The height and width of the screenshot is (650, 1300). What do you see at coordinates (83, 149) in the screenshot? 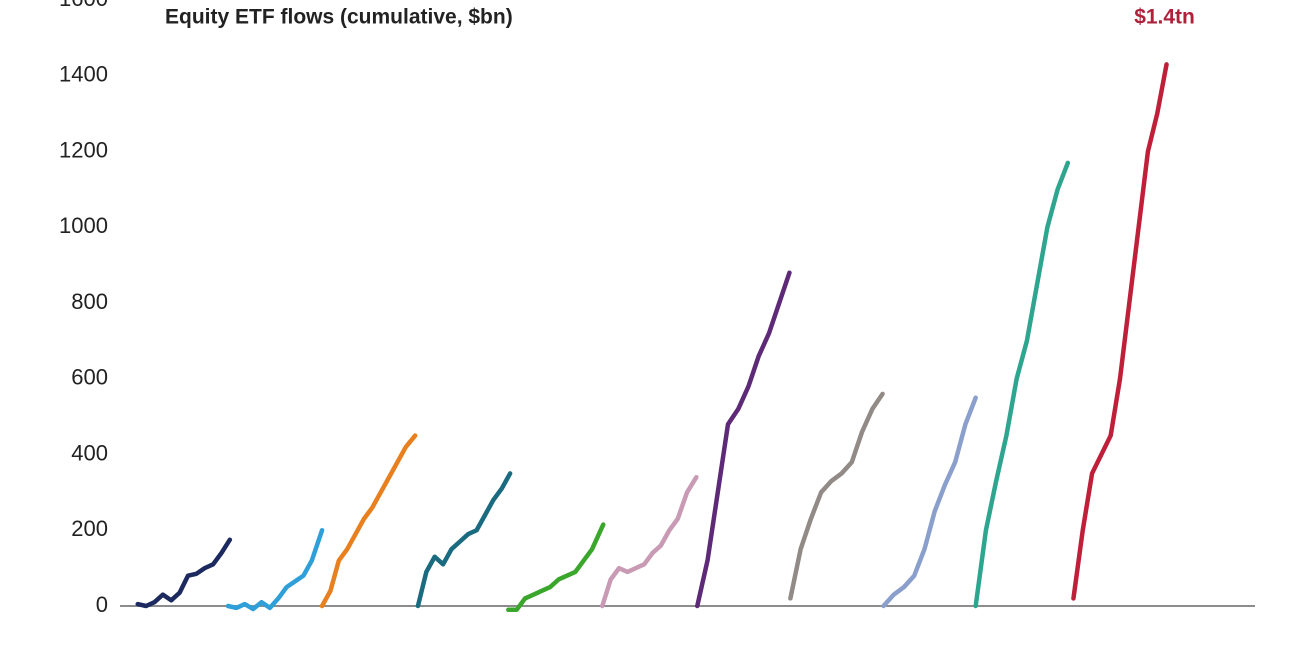
I see `y-tick-label: 1200` at bounding box center [83, 149].